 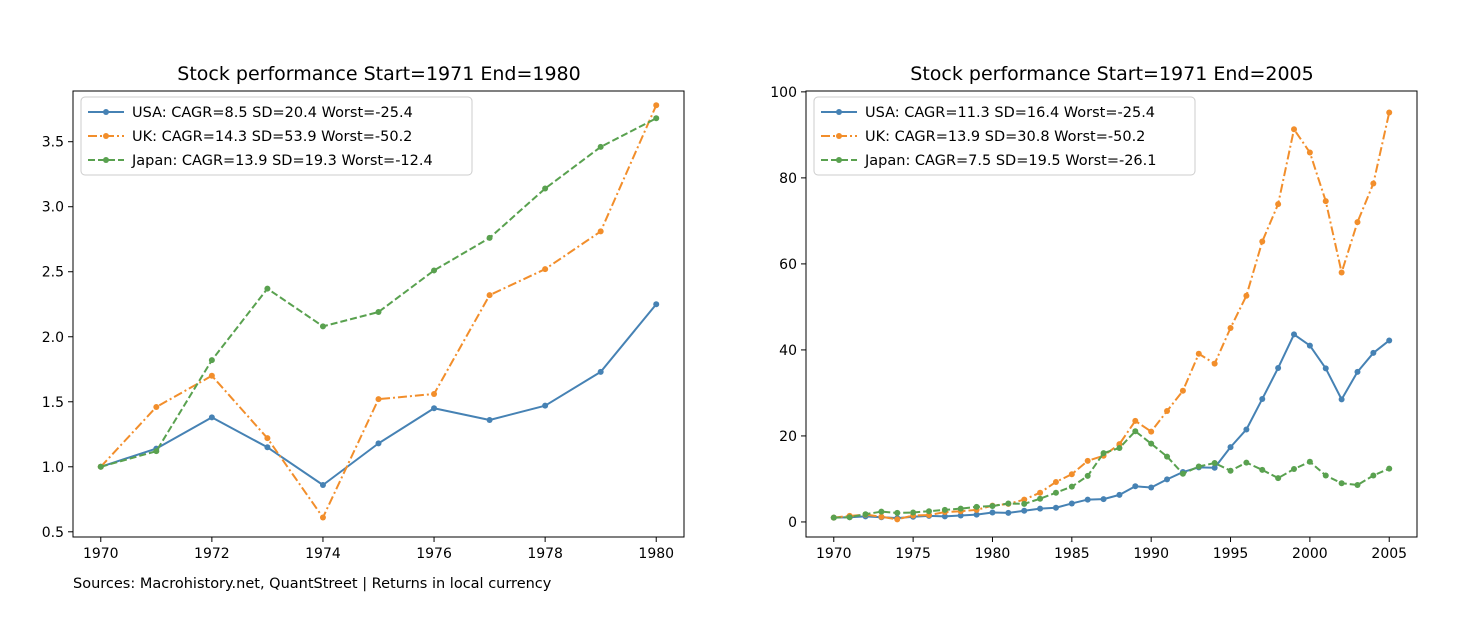 I want to click on chart-right-x-tick-label: 2000, so click(x=1310, y=554).